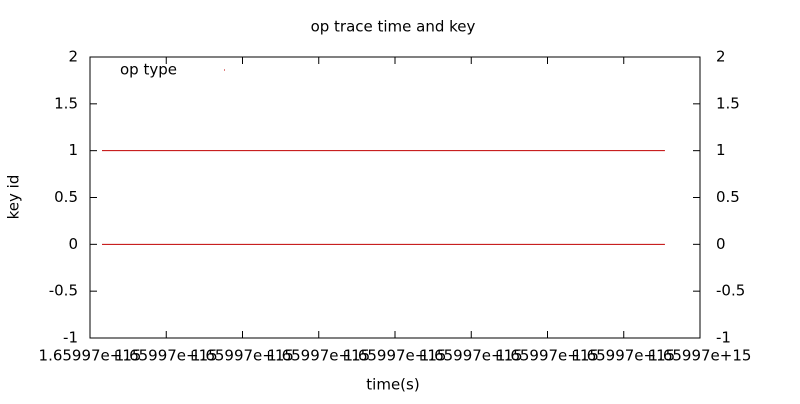  Describe the element at coordinates (73, 150) in the screenshot. I see `y-tick-label: 1` at that location.